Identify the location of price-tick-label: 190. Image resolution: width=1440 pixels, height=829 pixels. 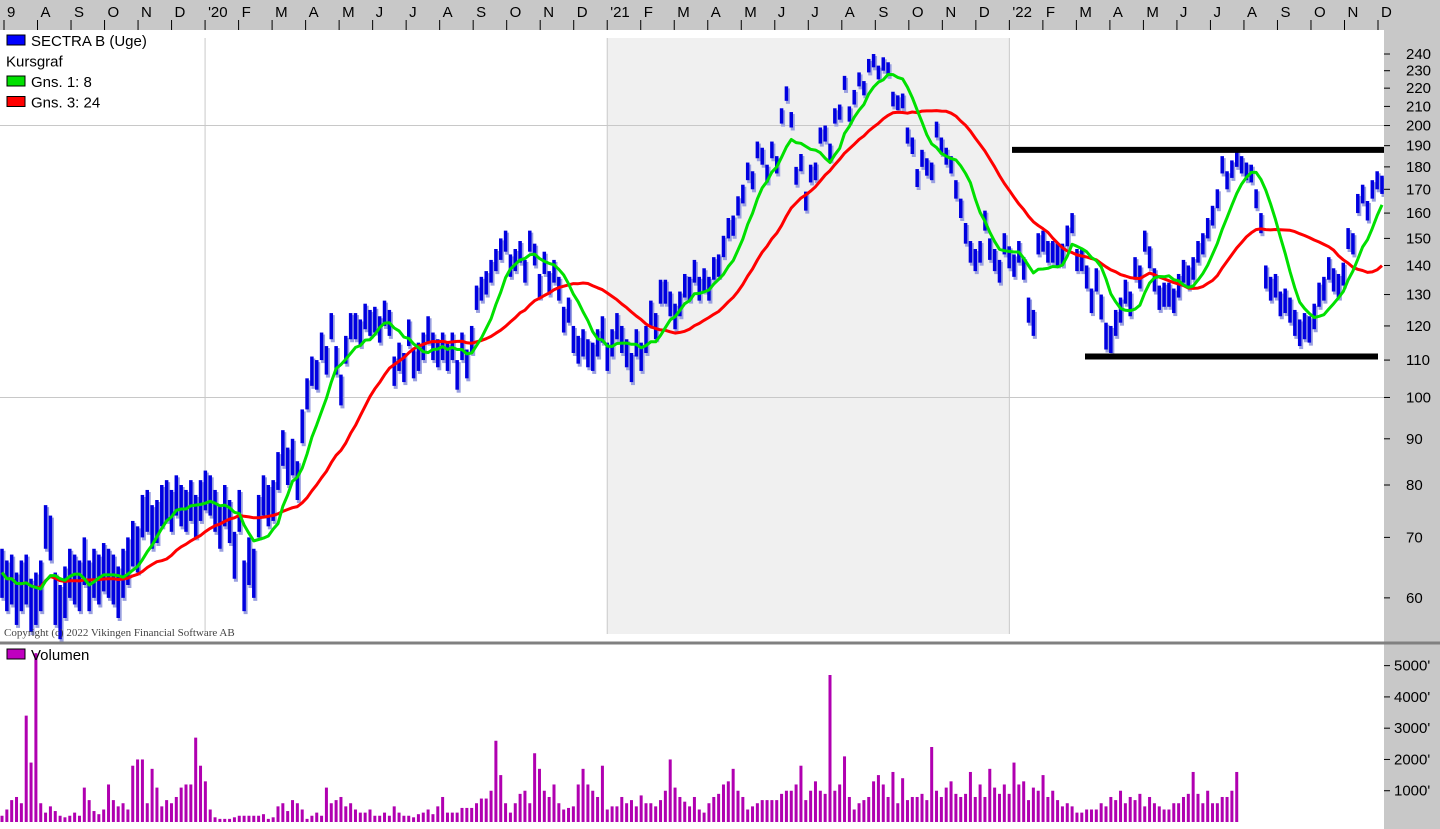
(1418, 146).